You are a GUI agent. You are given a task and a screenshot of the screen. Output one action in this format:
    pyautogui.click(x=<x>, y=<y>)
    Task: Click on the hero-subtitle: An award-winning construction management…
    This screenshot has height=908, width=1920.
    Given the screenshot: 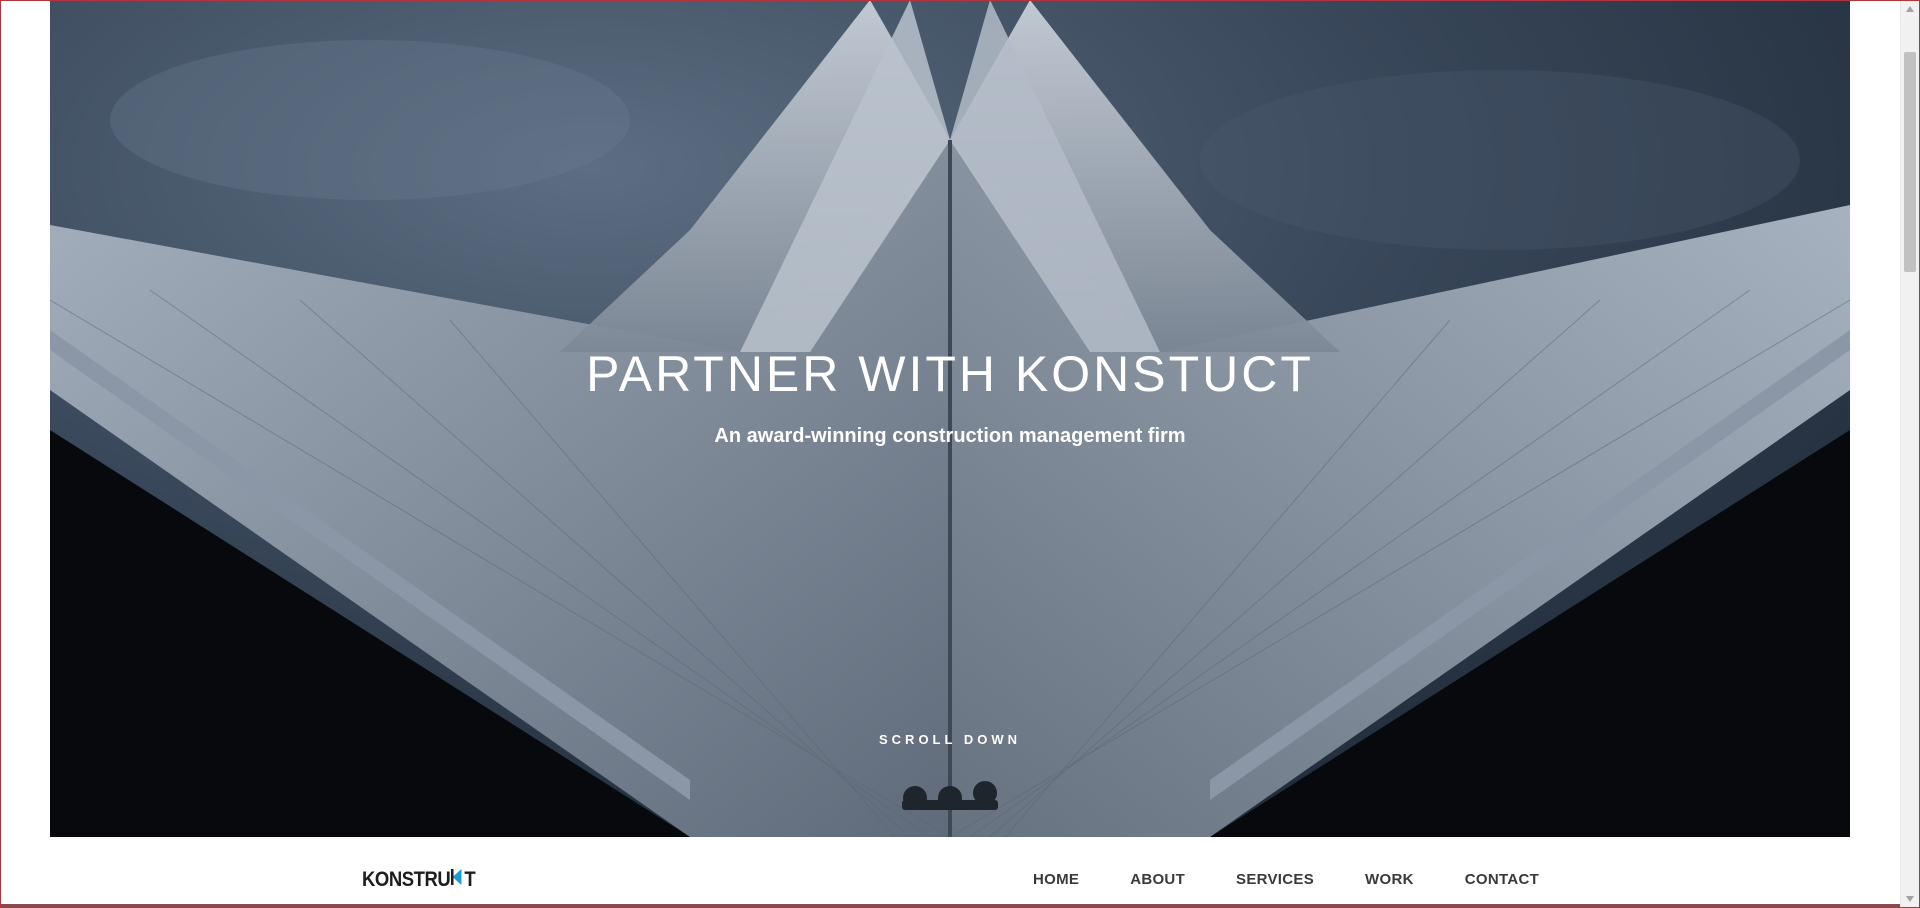 What is the action you would take?
    pyautogui.click(x=950, y=436)
    